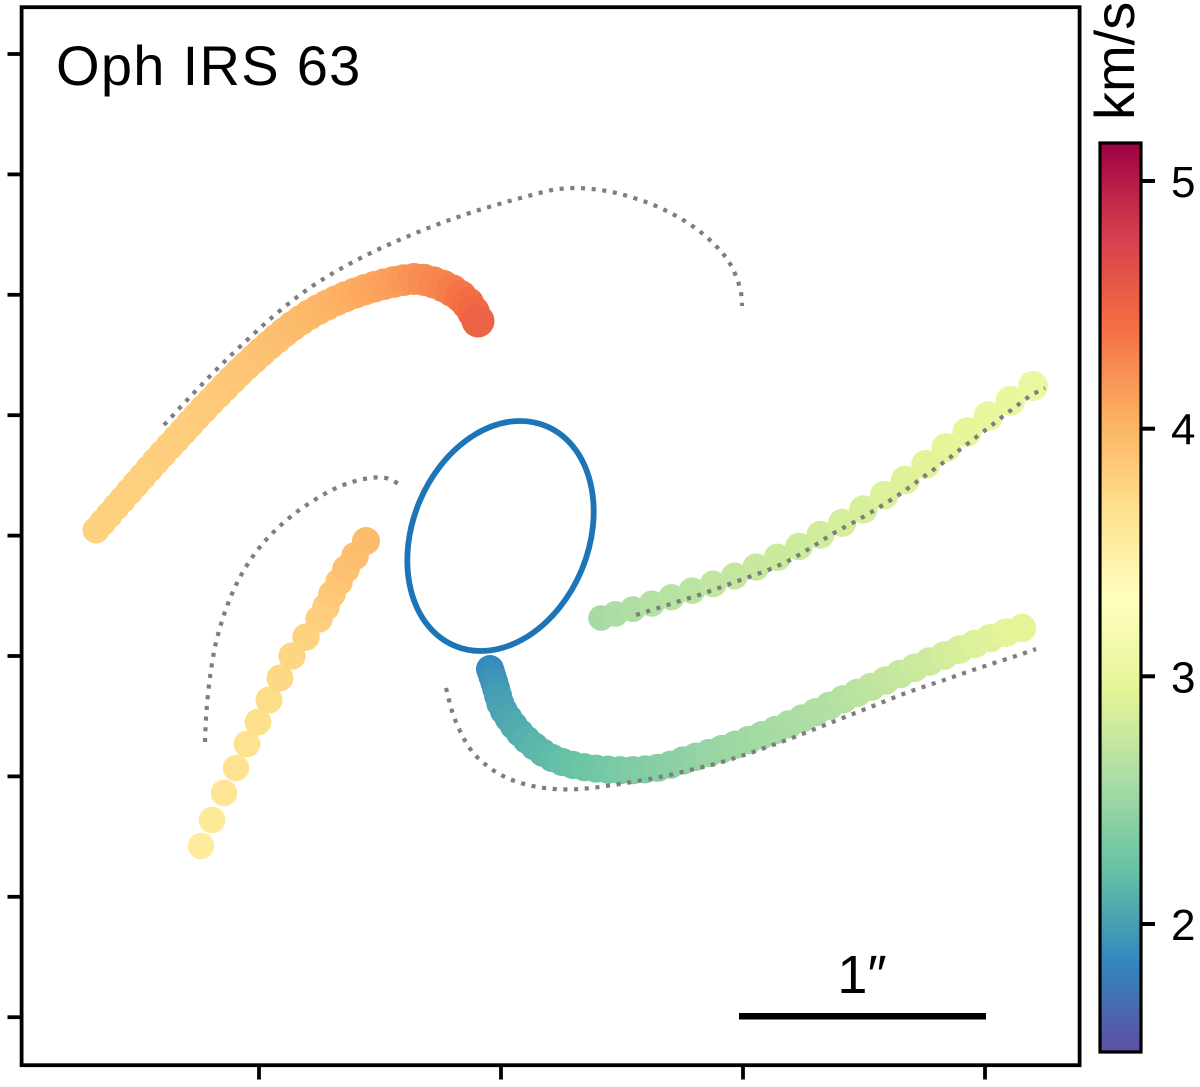 Image resolution: width=1200 pixels, height=1087 pixels. I want to click on svg-text: 3, so click(1183, 677).